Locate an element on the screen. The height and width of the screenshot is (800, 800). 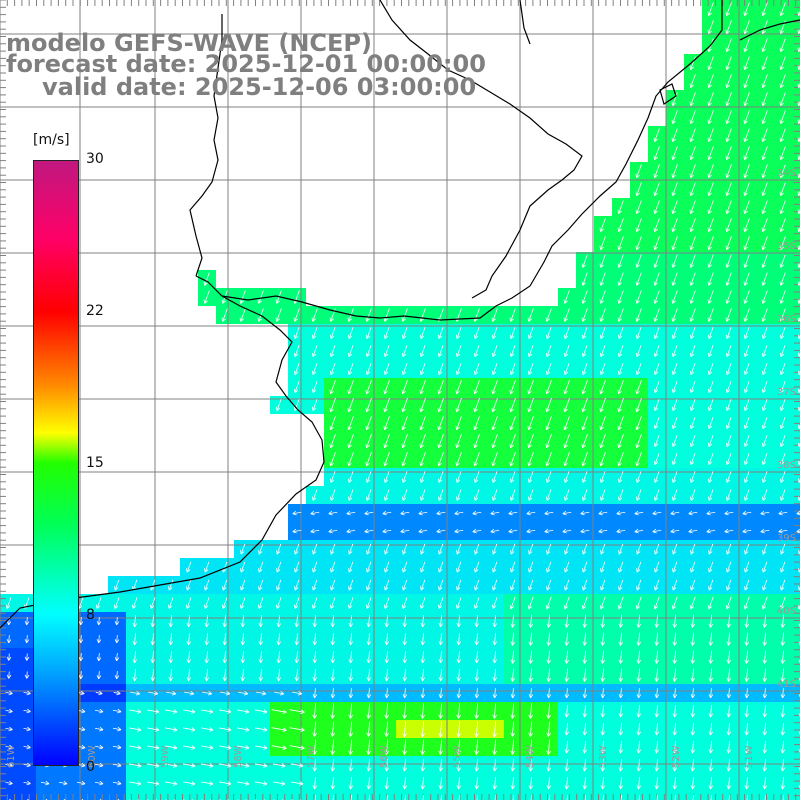
colorbar-unit: [m/s] is located at coordinates (51, 140).